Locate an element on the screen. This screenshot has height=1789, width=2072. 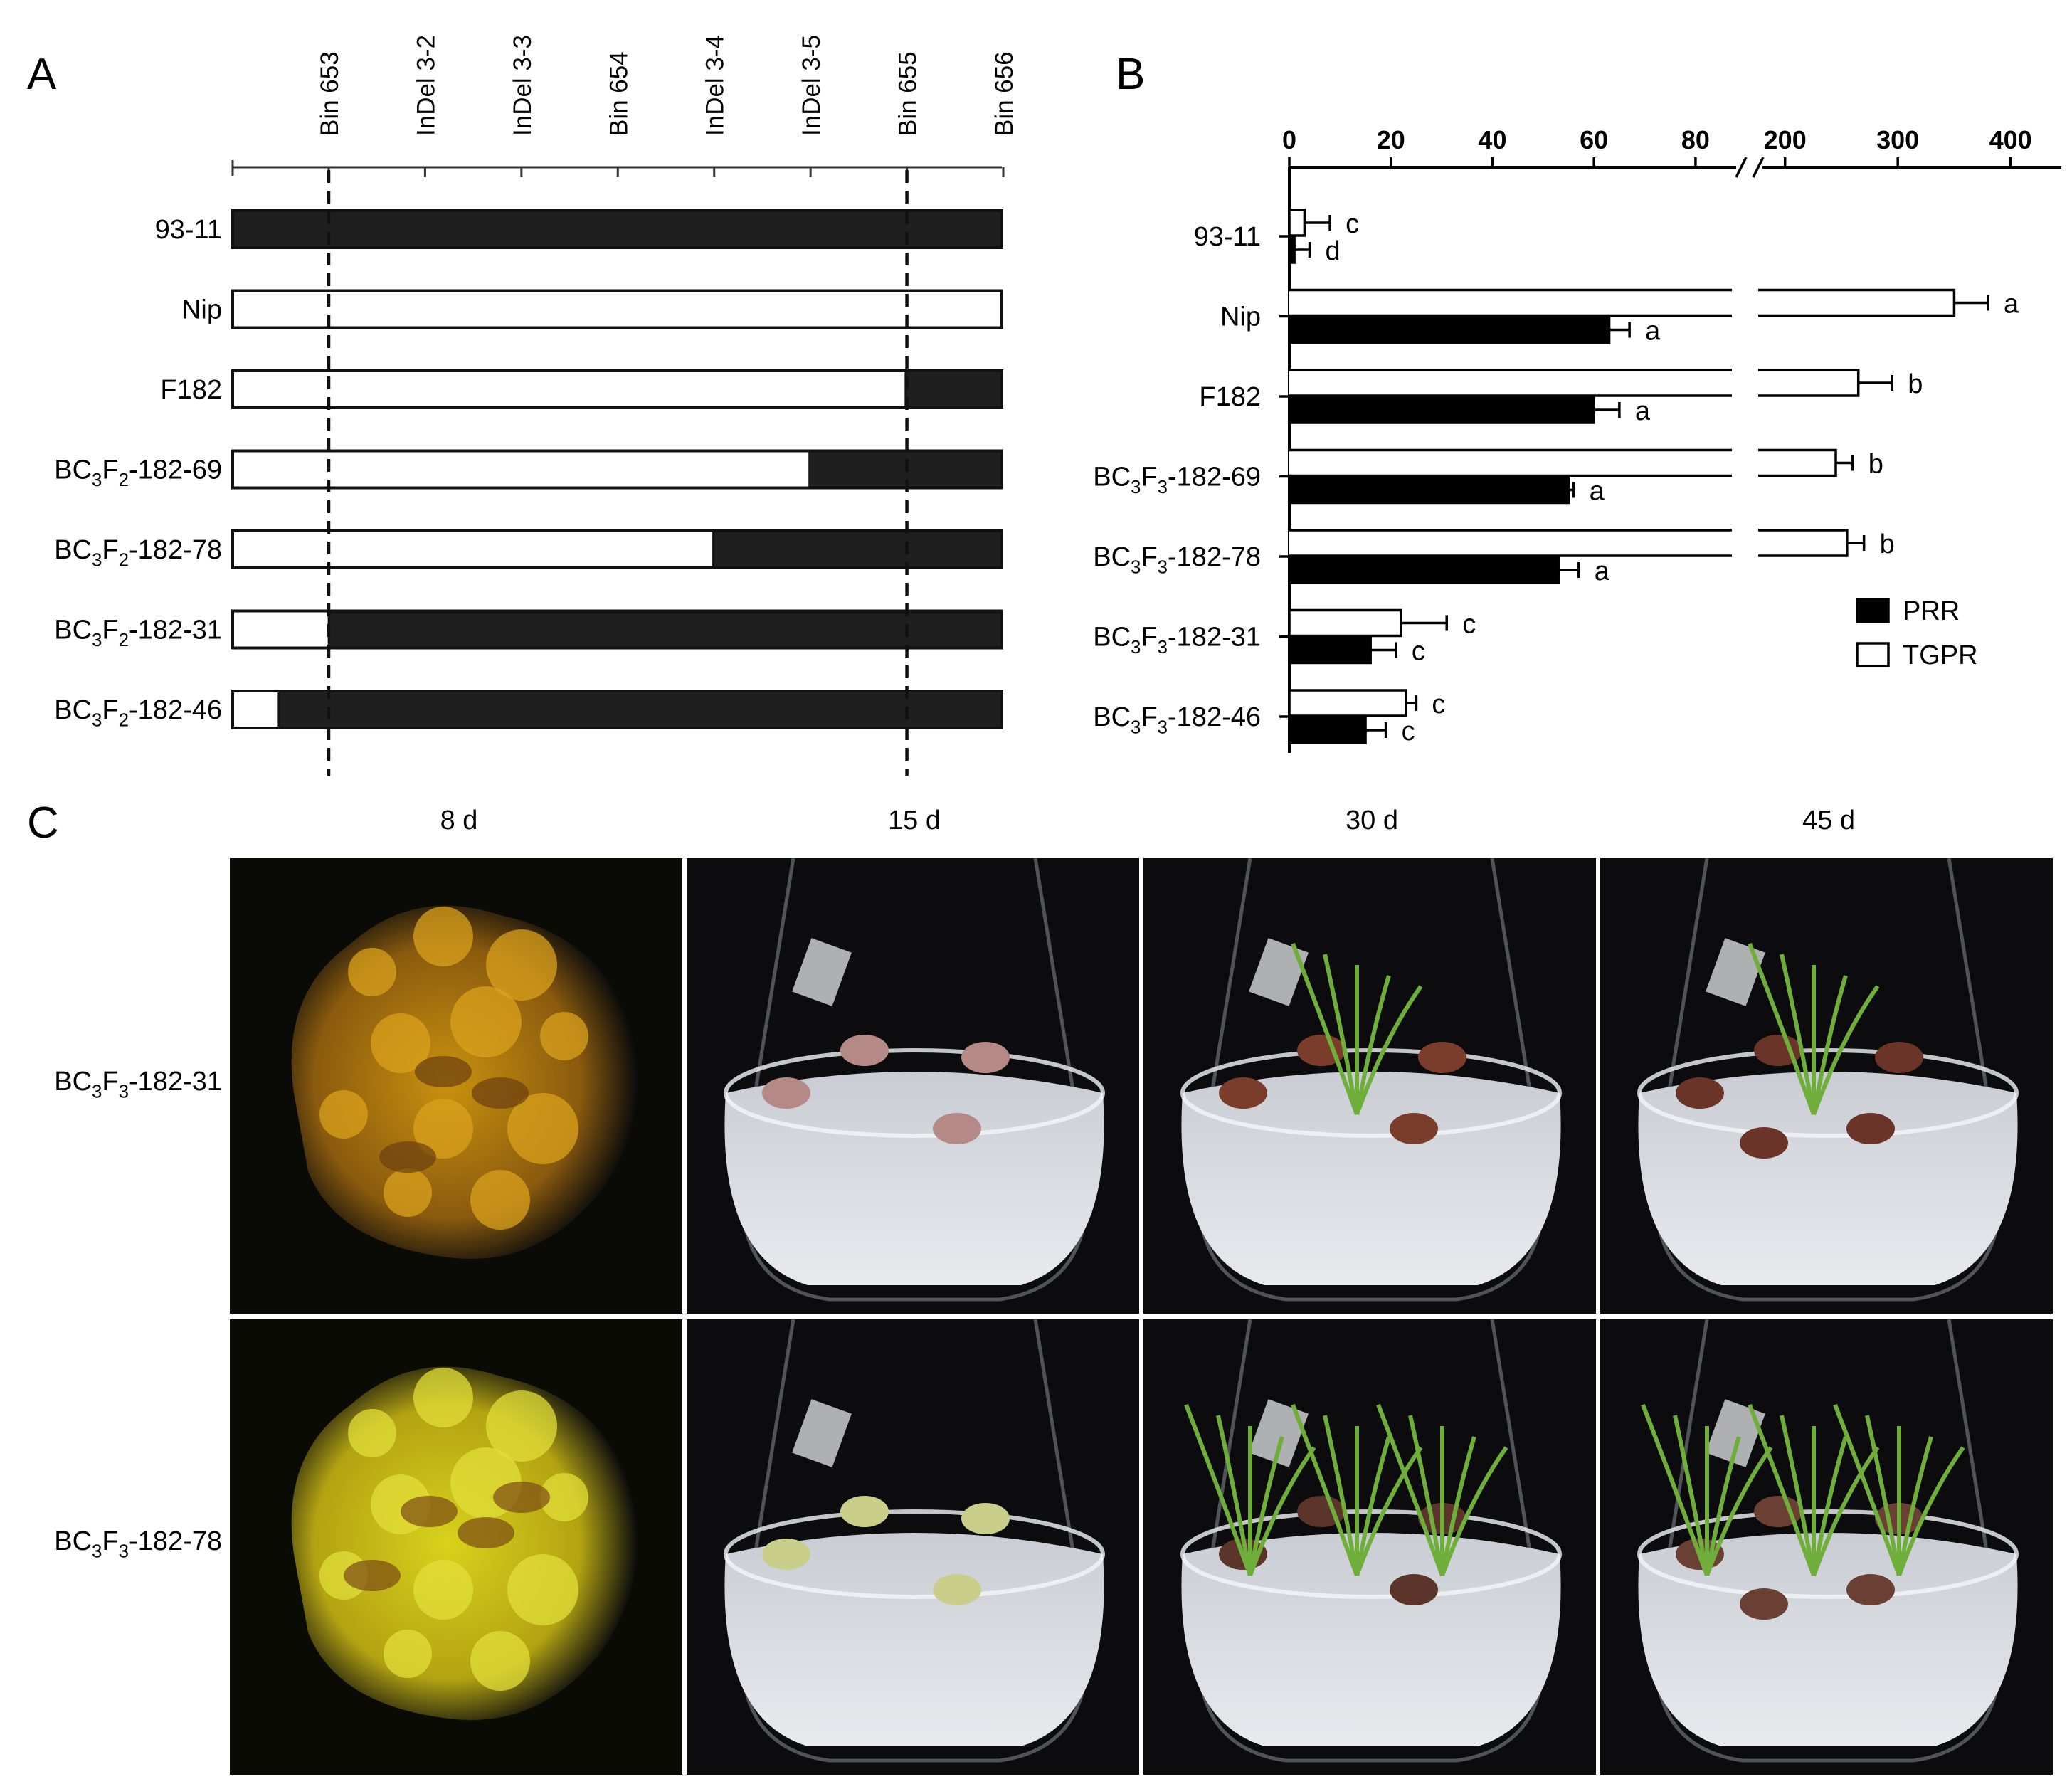
x-tick-label: 60 is located at coordinates (1594, 139).